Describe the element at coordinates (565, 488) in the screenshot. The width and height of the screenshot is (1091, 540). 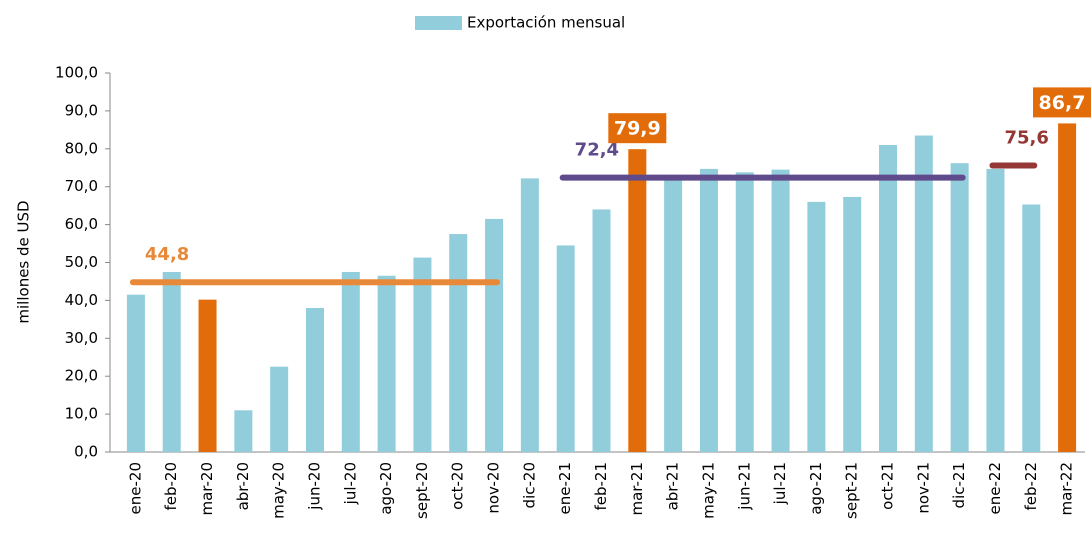
I see `x-tick-label: ene-21` at that location.